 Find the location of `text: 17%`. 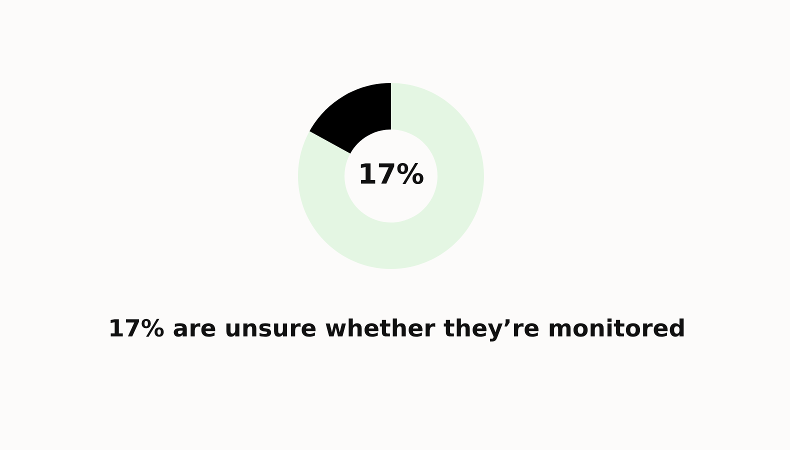

text: 17% is located at coordinates (392, 173).